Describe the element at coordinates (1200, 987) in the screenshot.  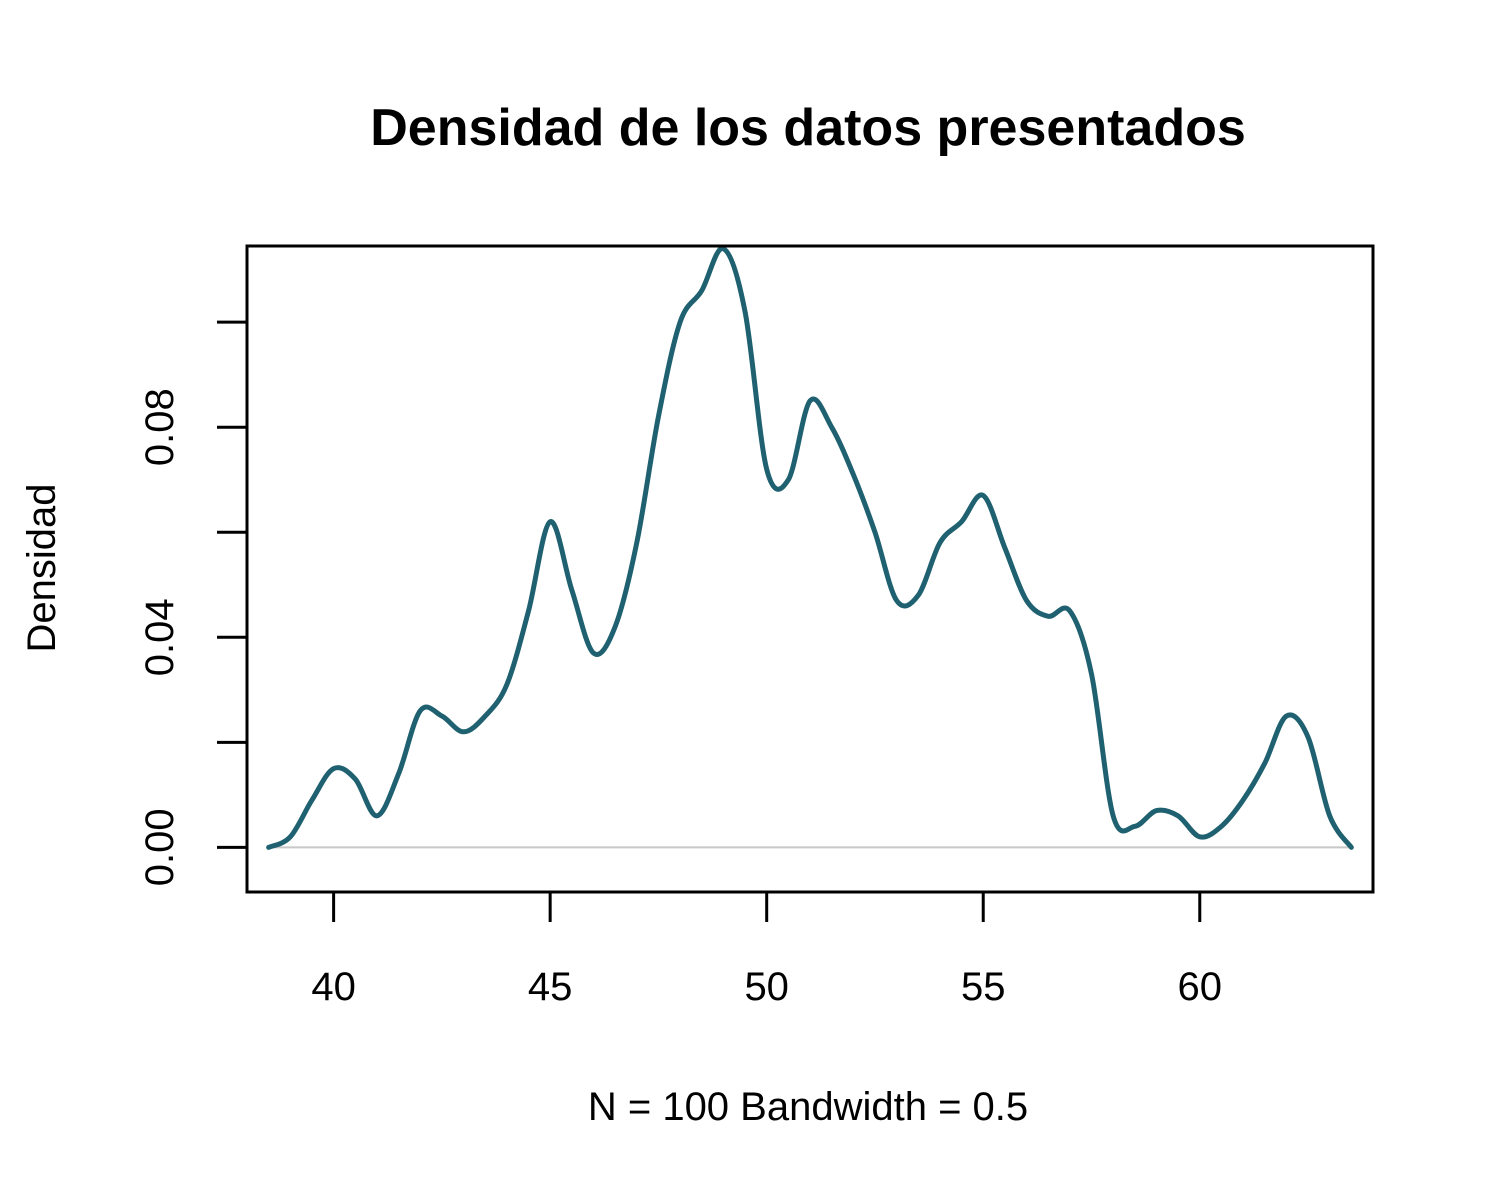
I see `x-tick-label: 60` at that location.